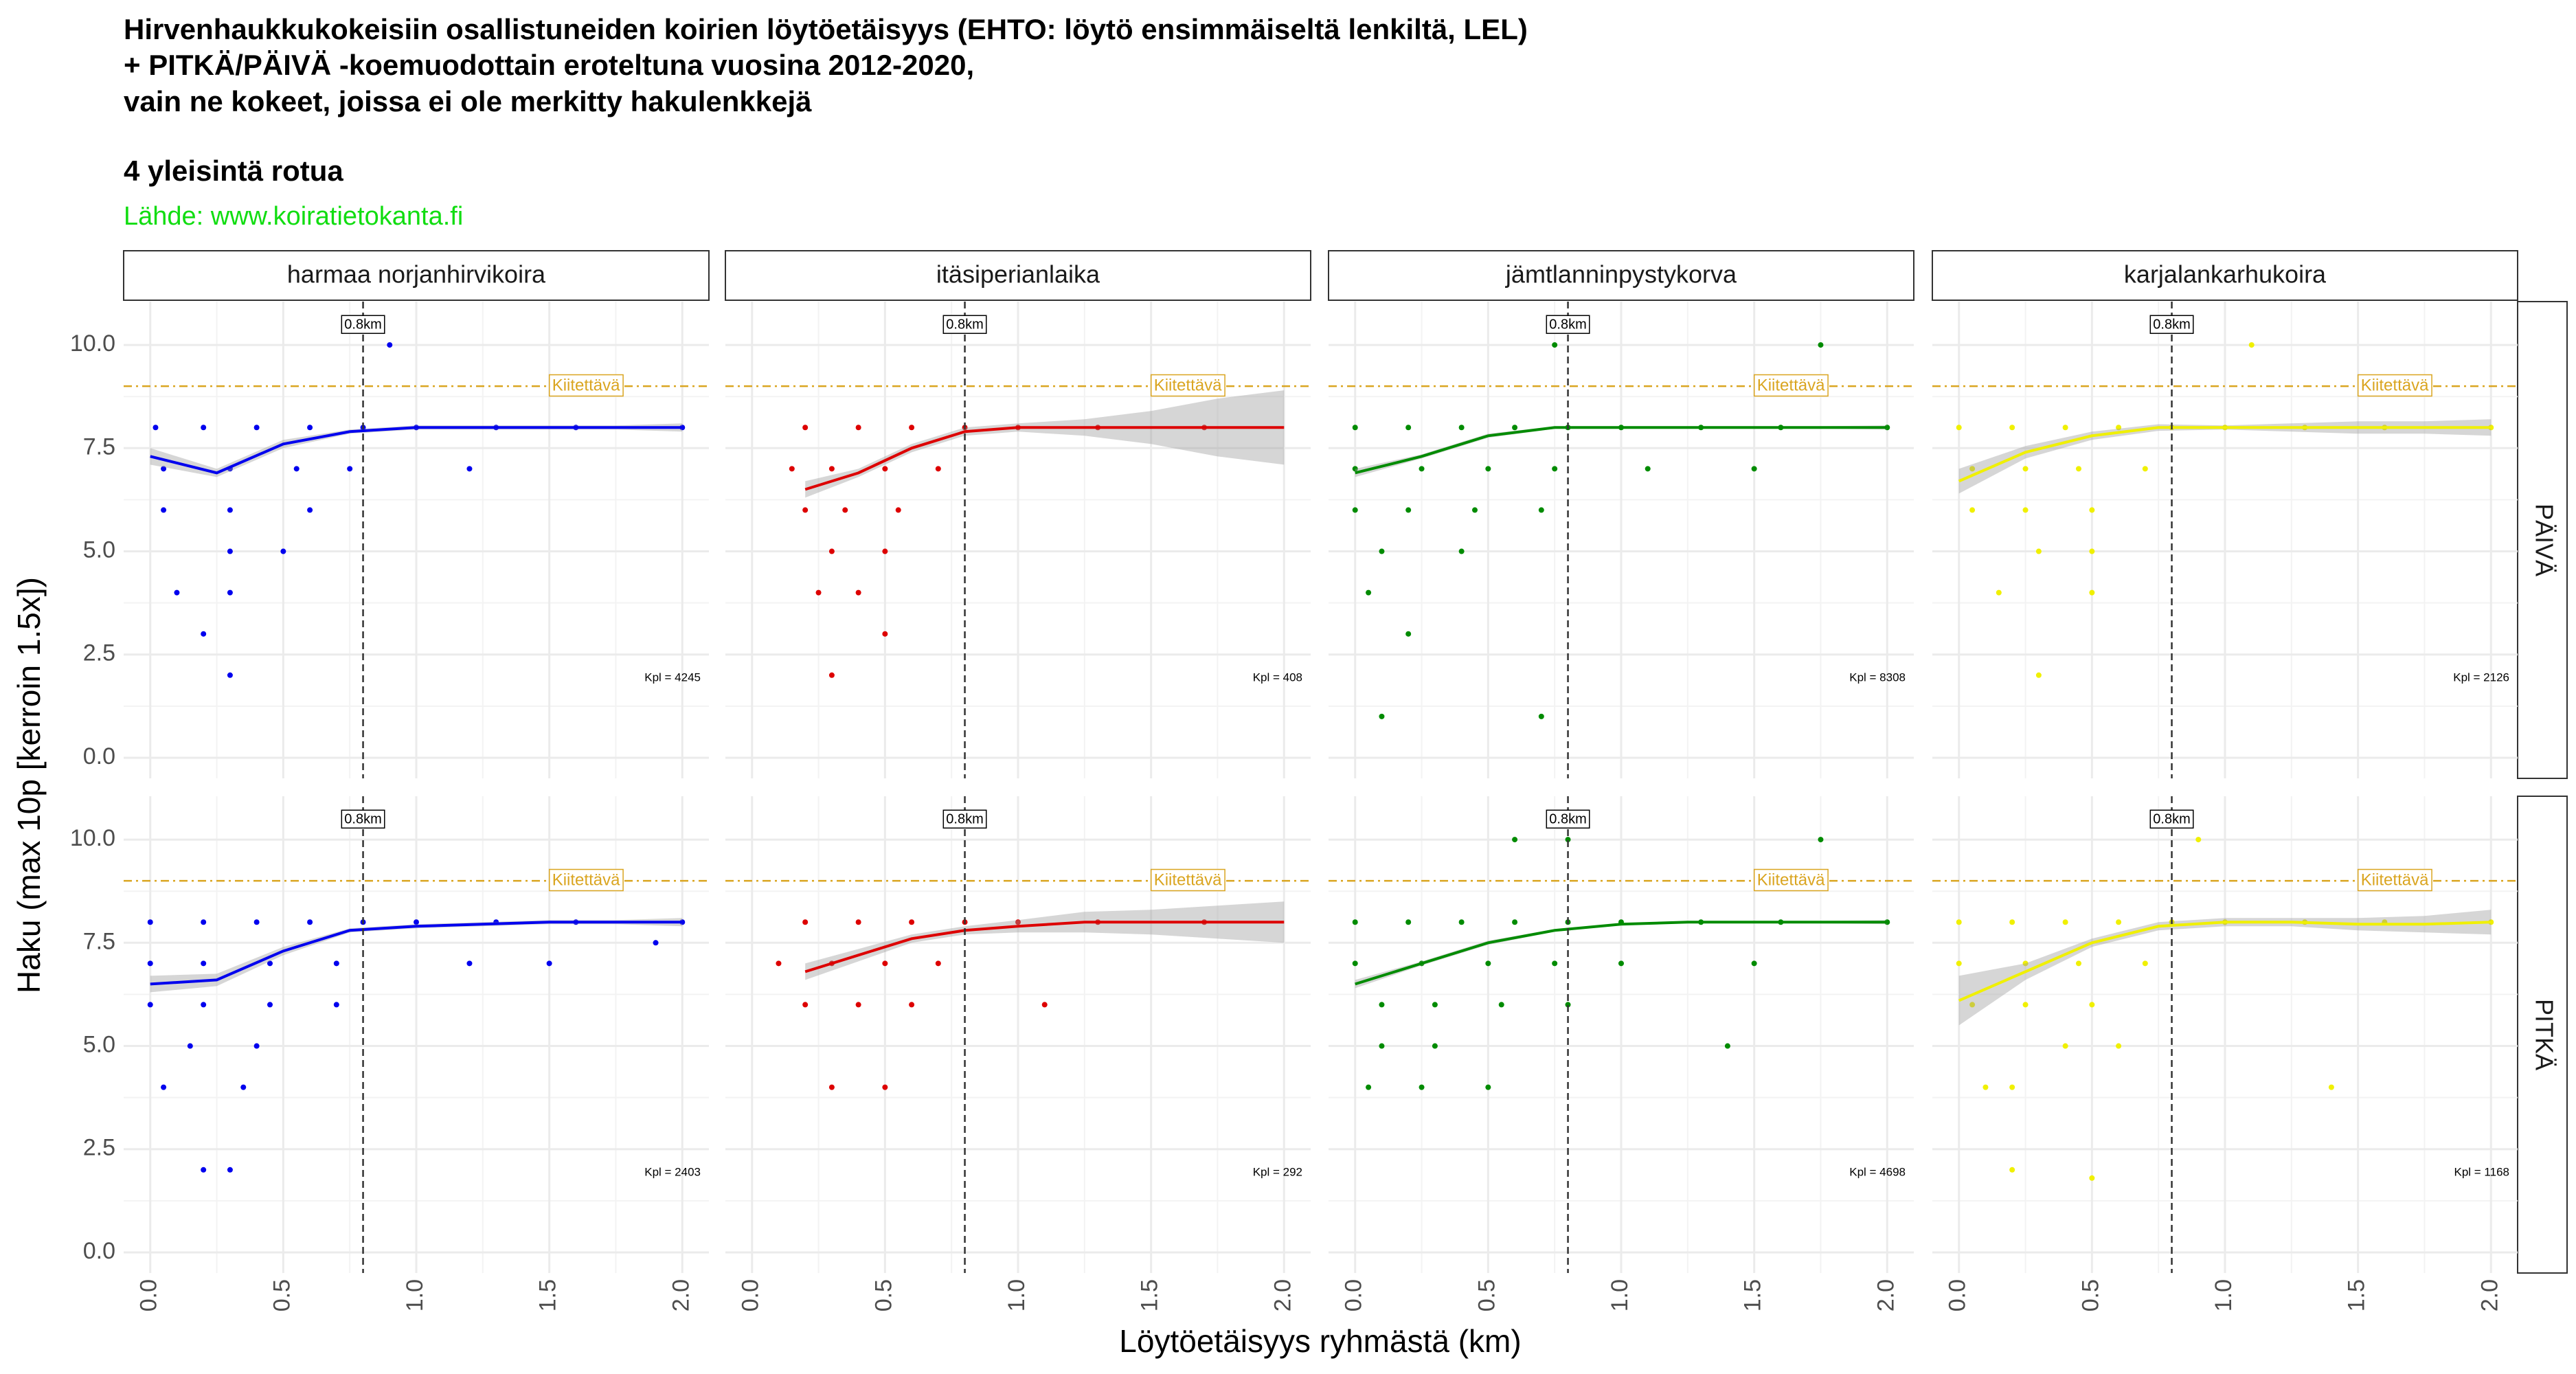 The image size is (2576, 1374). I want to click on y-tick-label: 5.0, so click(99, 550).